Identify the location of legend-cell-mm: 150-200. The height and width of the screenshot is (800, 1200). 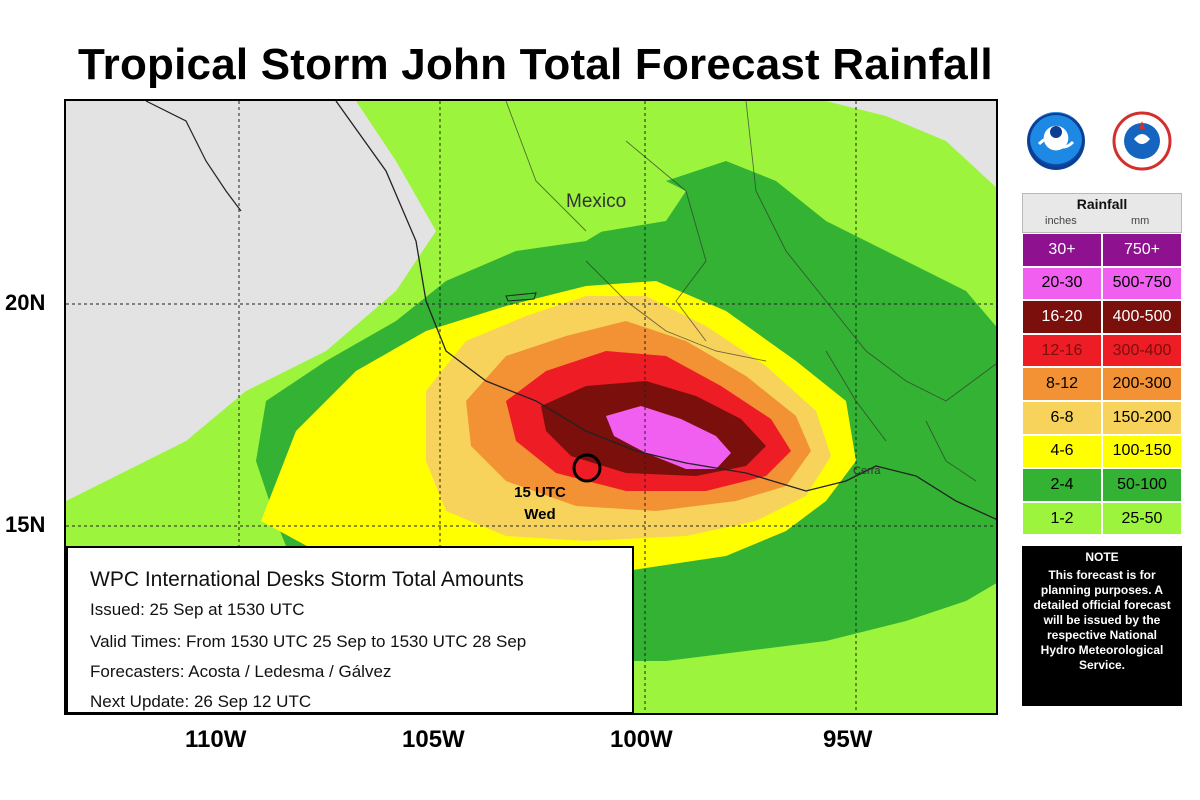
(1142, 417).